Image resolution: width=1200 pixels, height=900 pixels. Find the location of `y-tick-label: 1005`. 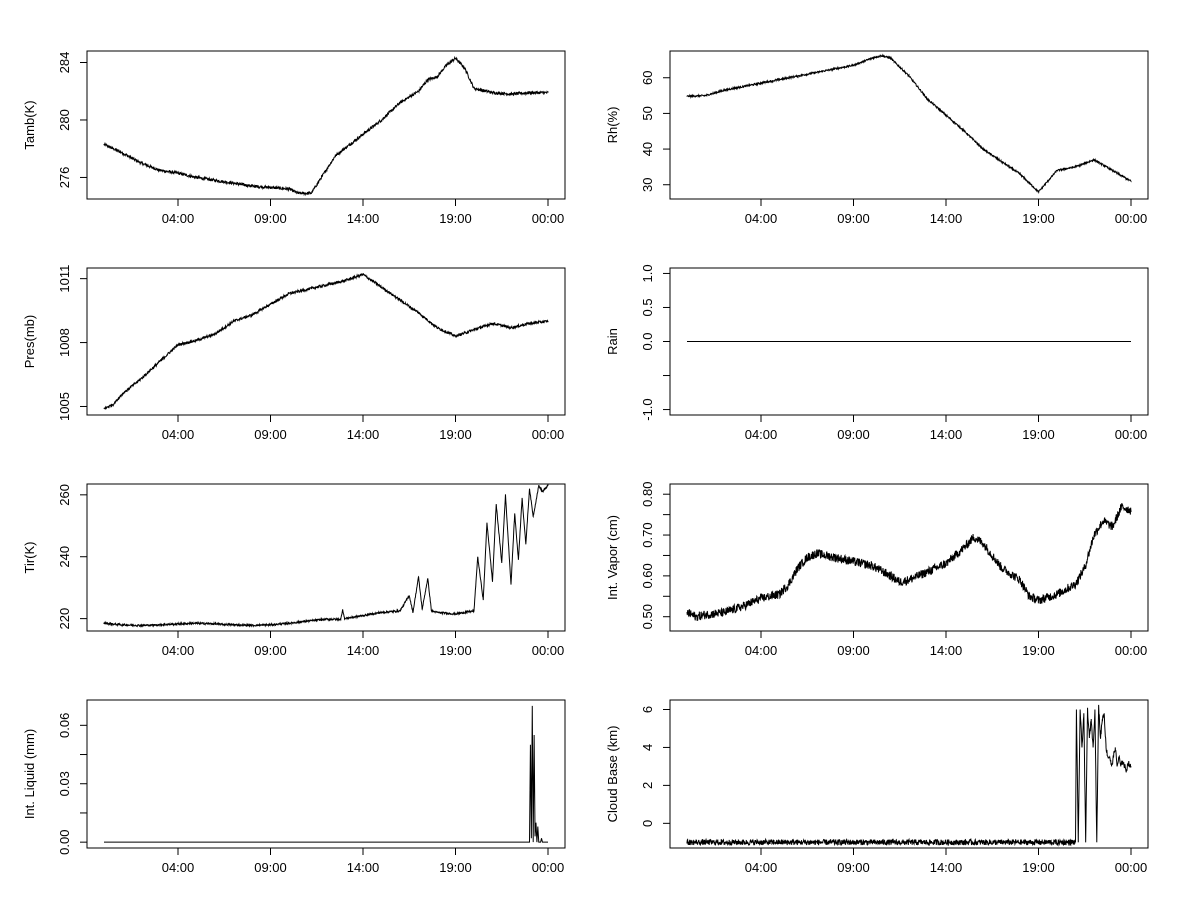

y-tick-label: 1005 is located at coordinates (64, 406).